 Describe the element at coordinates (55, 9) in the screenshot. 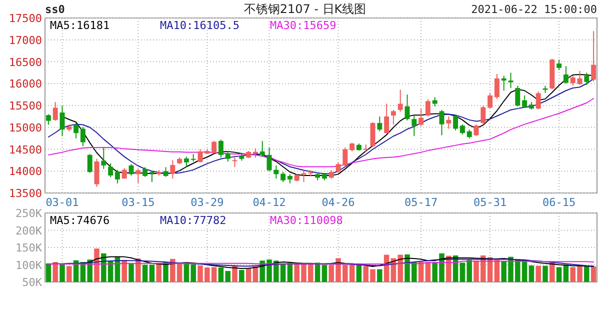

I see `text: ss0` at that location.